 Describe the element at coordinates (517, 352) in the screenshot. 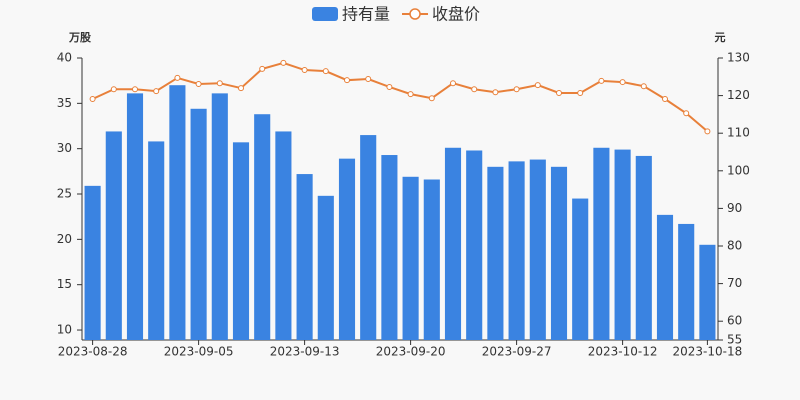

I see `x-tick-label: 2023-09-27` at that location.